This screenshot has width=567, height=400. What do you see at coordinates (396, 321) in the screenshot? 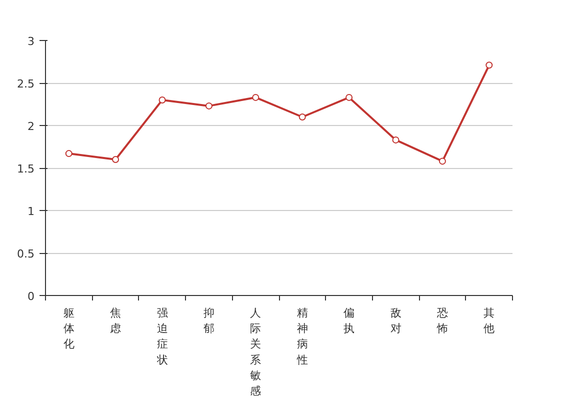
I see `x-tick-label: 敌对` at bounding box center [396, 321].